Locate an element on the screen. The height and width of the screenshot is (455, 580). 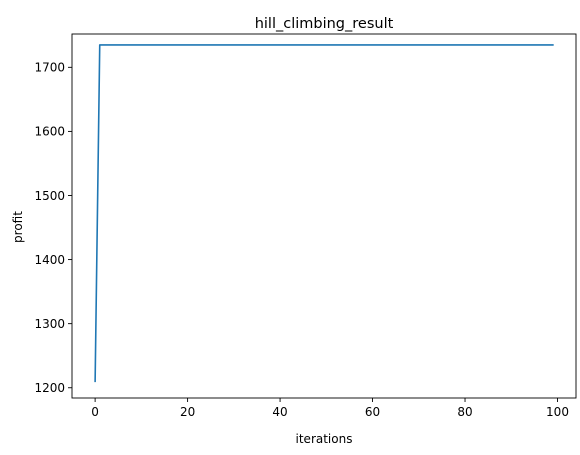
x-tick-label: 100 is located at coordinates (557, 412).